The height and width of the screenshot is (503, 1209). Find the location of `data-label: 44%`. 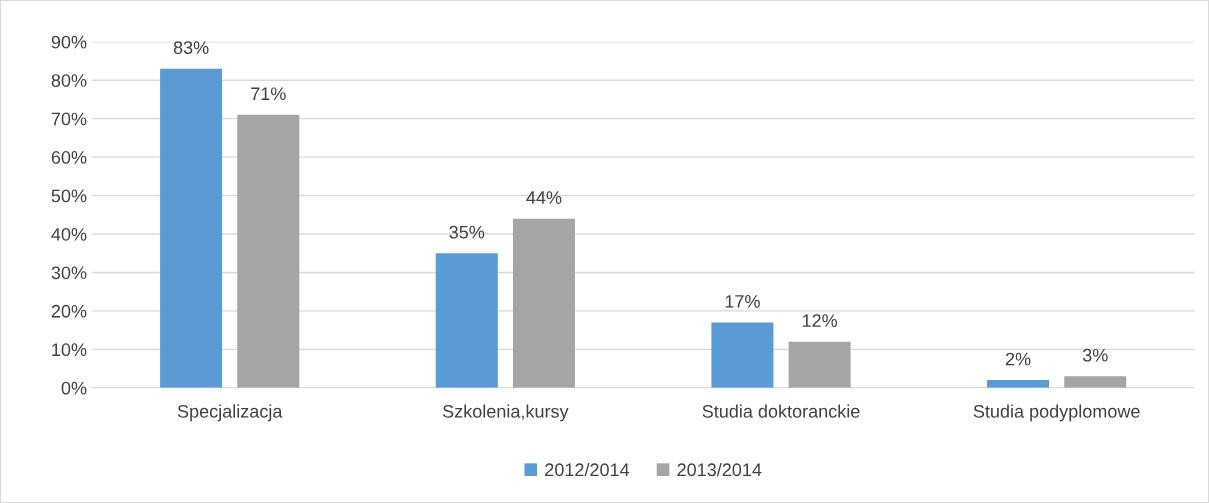

data-label: 44% is located at coordinates (544, 197).